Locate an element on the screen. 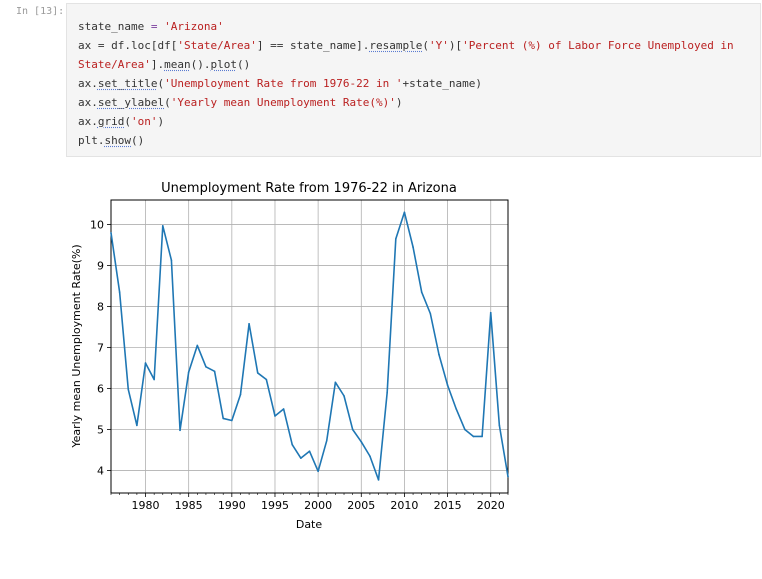 This screenshot has width=762, height=579. x-axis: 1980 1985 1990 1995 2000 2005 2010 2015 2020 is located at coordinates (309, 502).